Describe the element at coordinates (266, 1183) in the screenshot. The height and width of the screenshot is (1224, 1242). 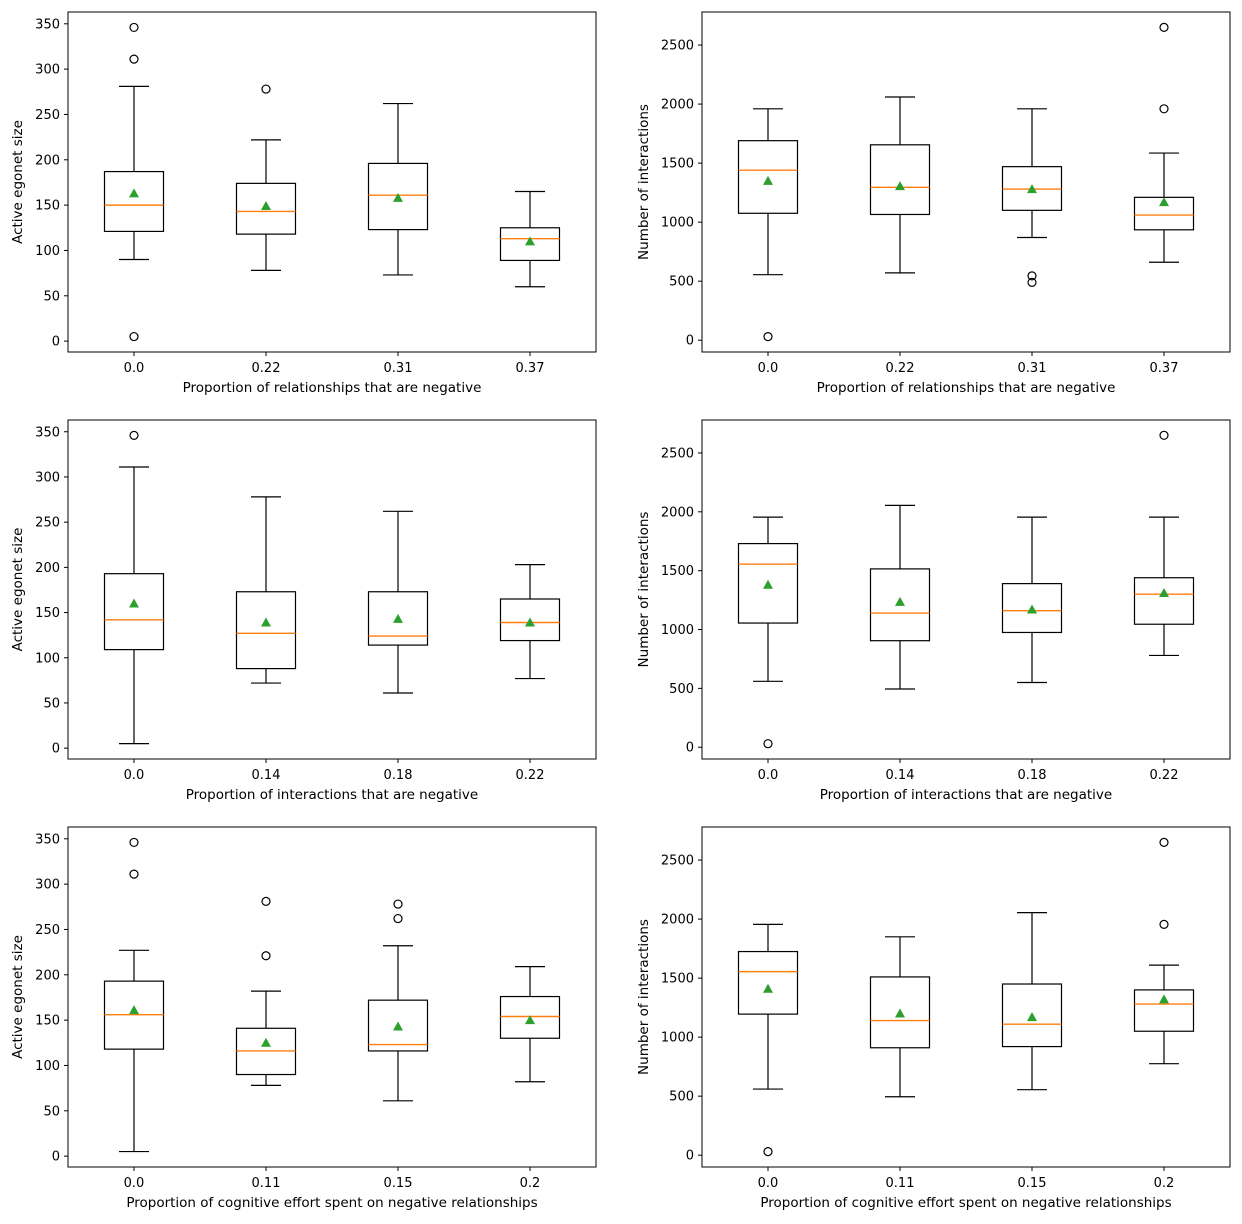
I see `x-tick-label: 0.11` at that location.